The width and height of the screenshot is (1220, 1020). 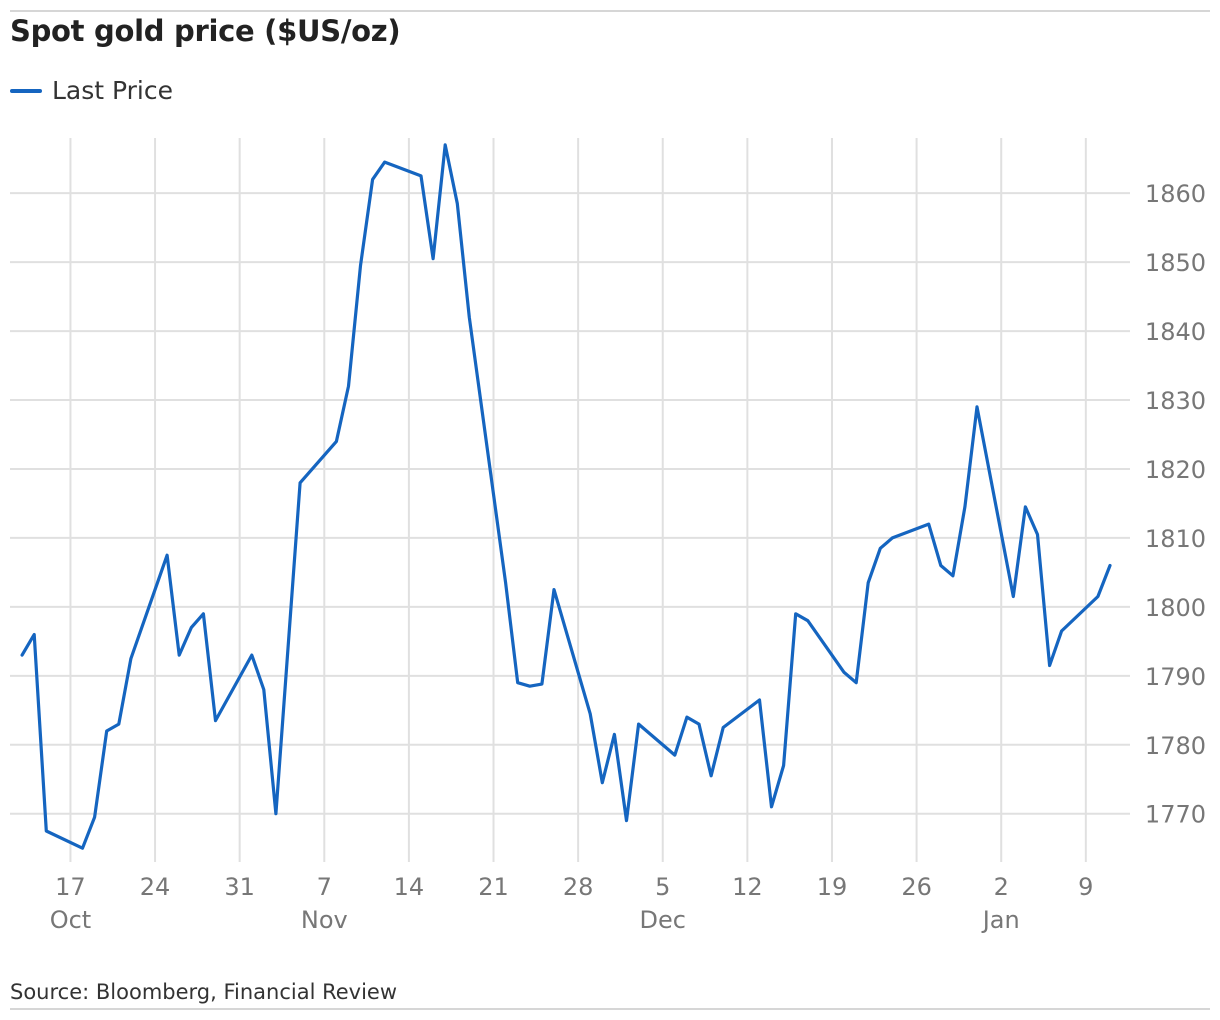 What do you see at coordinates (239, 887) in the screenshot?
I see `x-tick-label: 31` at bounding box center [239, 887].